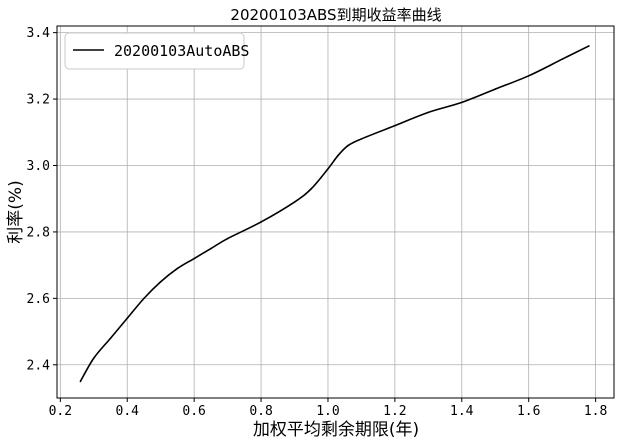 The height and width of the screenshot is (444, 625). Describe the element at coordinates (528, 411) in the screenshot. I see `x-tick-label: 1.6` at that location.